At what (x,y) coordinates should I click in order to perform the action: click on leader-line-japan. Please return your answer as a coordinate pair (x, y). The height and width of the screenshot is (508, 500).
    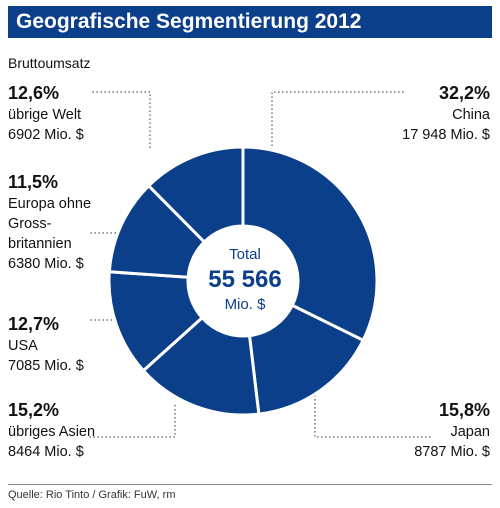
    Looking at the image, I should click on (373, 416).